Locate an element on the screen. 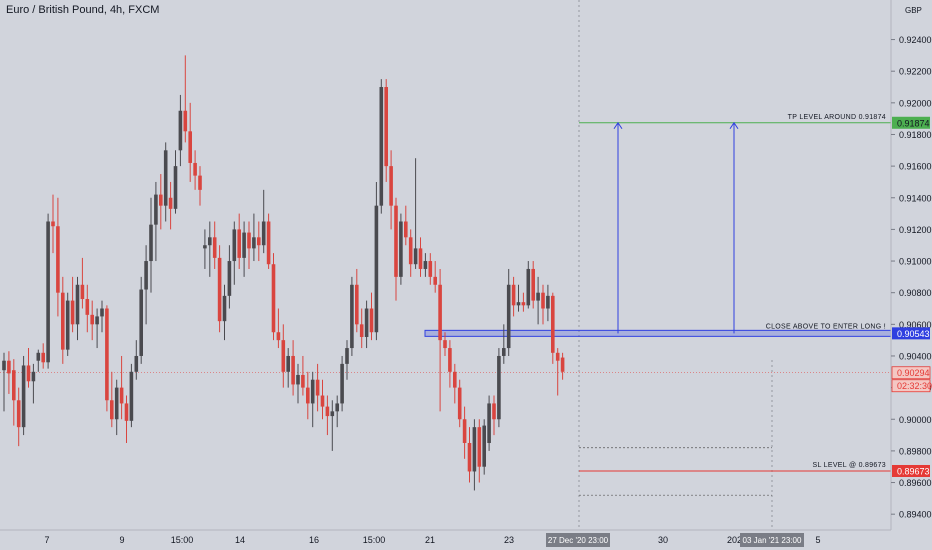  entry-zone is located at coordinates (658, 333).